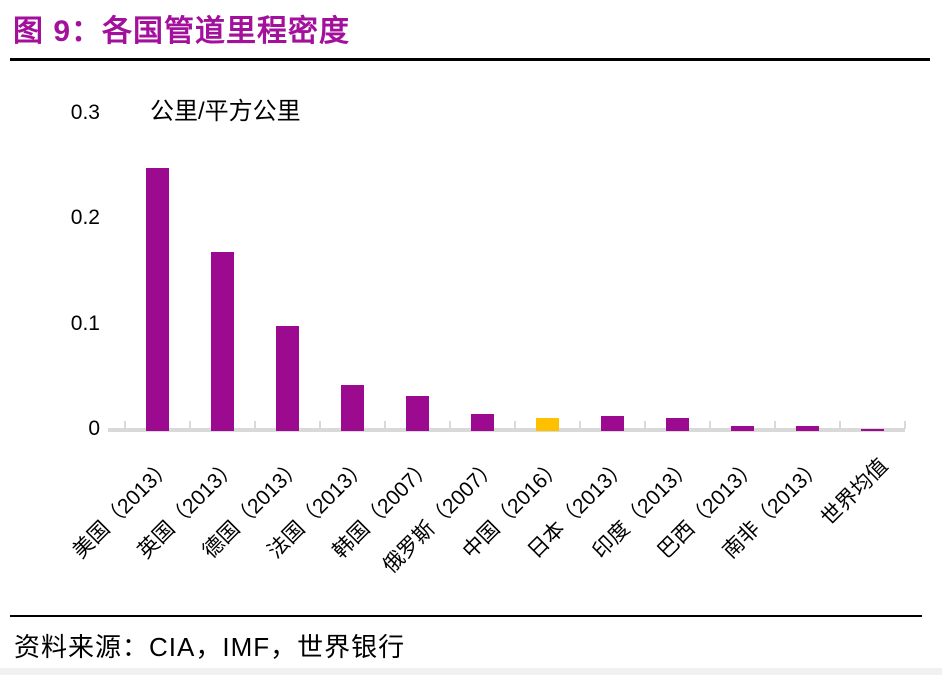 Image resolution: width=942 pixels, height=675 pixels. Describe the element at coordinates (85, 323) in the screenshot. I see `y-tick-label: 0.1` at that location.